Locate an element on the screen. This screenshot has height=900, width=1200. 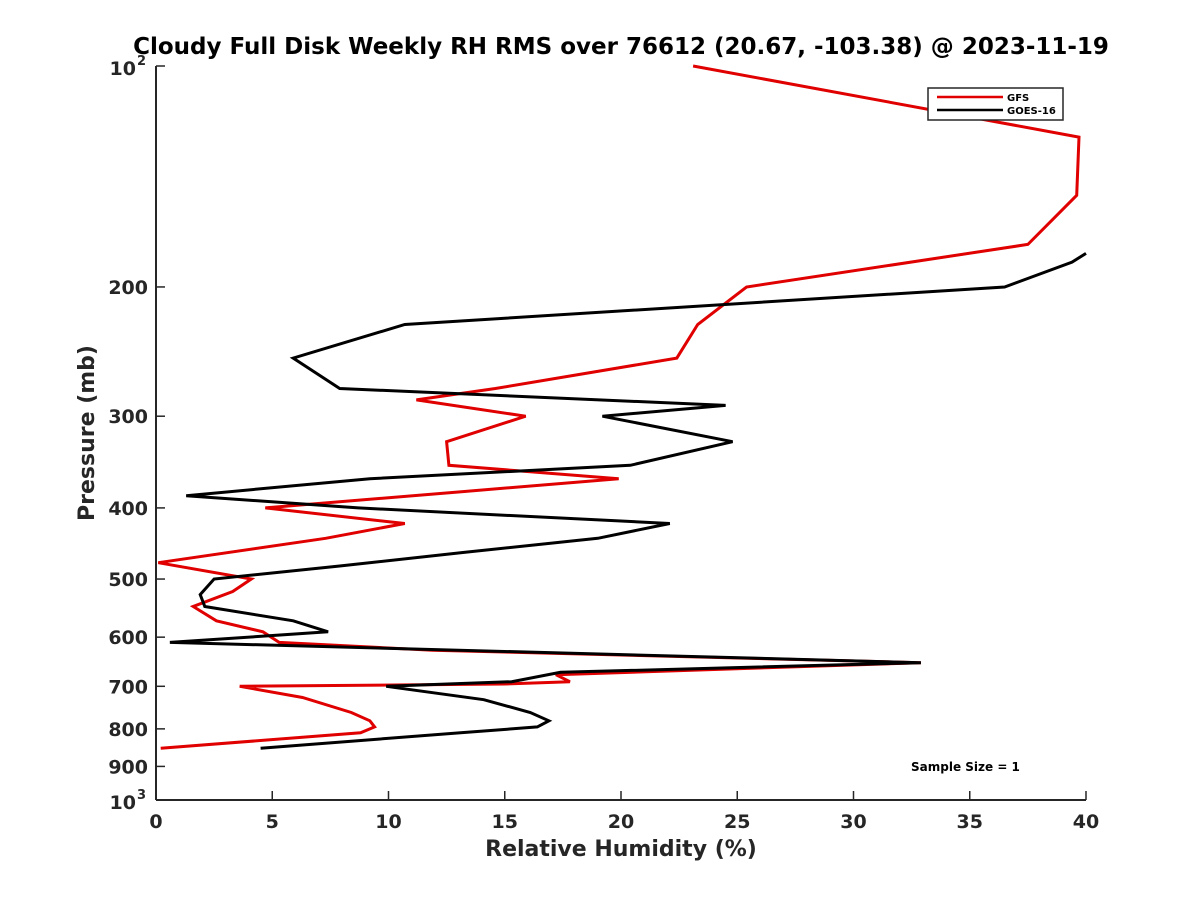
y-tick-label: 600 is located at coordinates (128, 638).